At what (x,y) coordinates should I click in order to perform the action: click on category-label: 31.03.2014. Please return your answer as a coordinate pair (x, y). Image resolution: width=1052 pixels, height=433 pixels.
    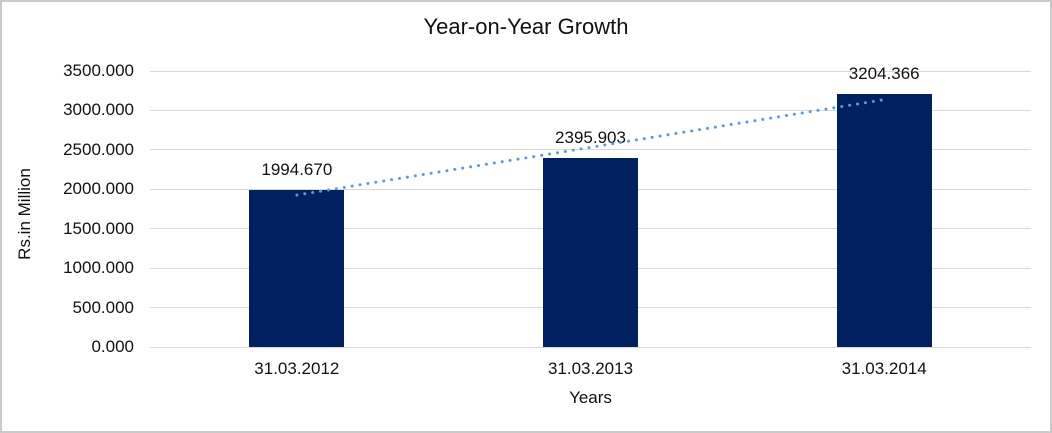
    Looking at the image, I should click on (884, 368).